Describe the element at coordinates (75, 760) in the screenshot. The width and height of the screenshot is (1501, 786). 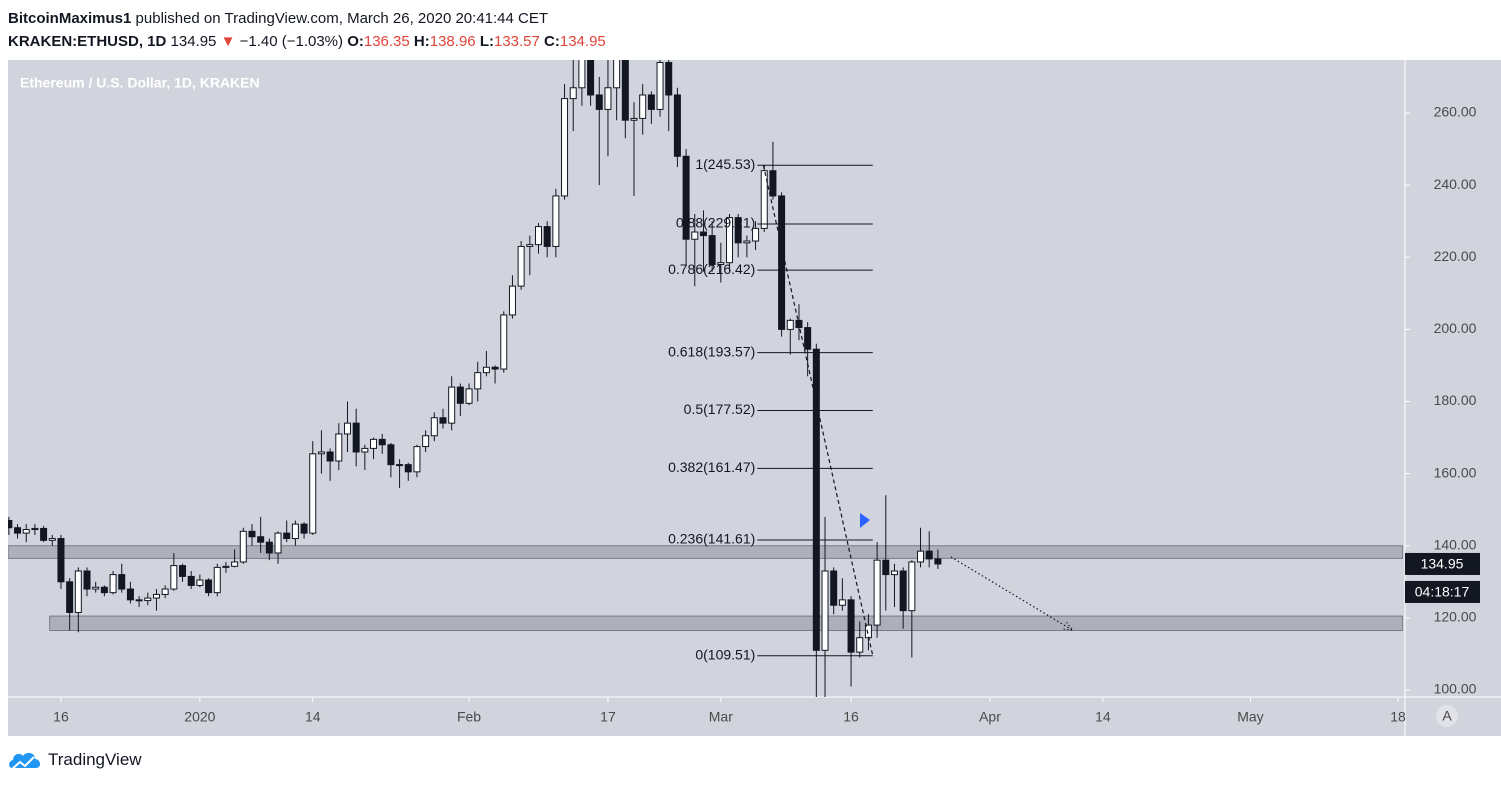
I see `footer: TradingView` at that location.